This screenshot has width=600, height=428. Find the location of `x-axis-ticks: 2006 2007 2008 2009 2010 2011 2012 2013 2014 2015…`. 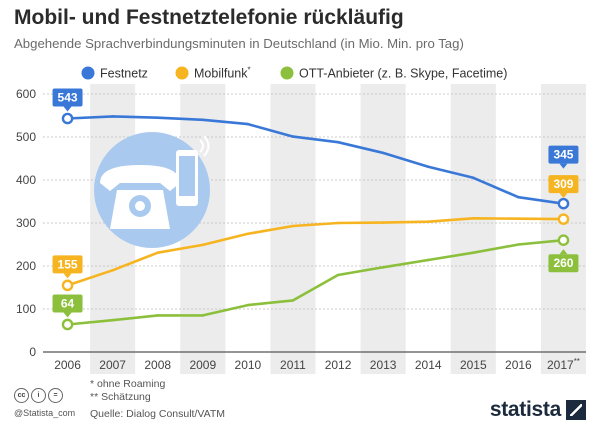

x-axis-ticks: 2006 2007 2008 2009 2010 2011 2012 2013 2014 2015… is located at coordinates (317, 364).